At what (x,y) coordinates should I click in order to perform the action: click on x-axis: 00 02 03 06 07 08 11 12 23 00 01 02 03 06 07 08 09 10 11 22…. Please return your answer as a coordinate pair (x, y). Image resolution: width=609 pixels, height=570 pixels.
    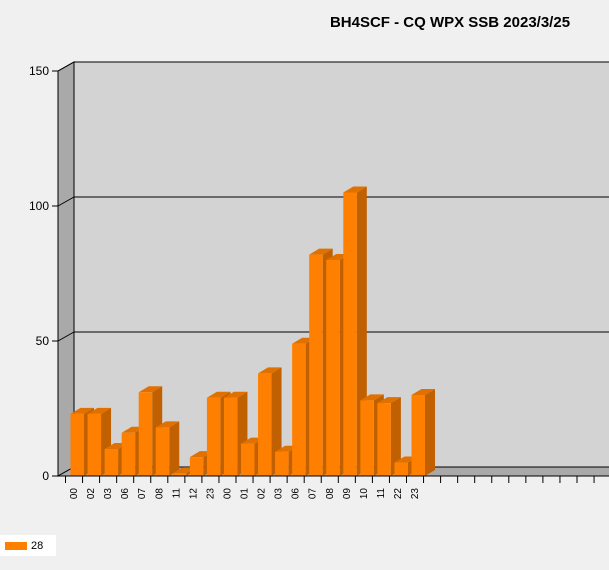
    Looking at the image, I should click on (333, 487).